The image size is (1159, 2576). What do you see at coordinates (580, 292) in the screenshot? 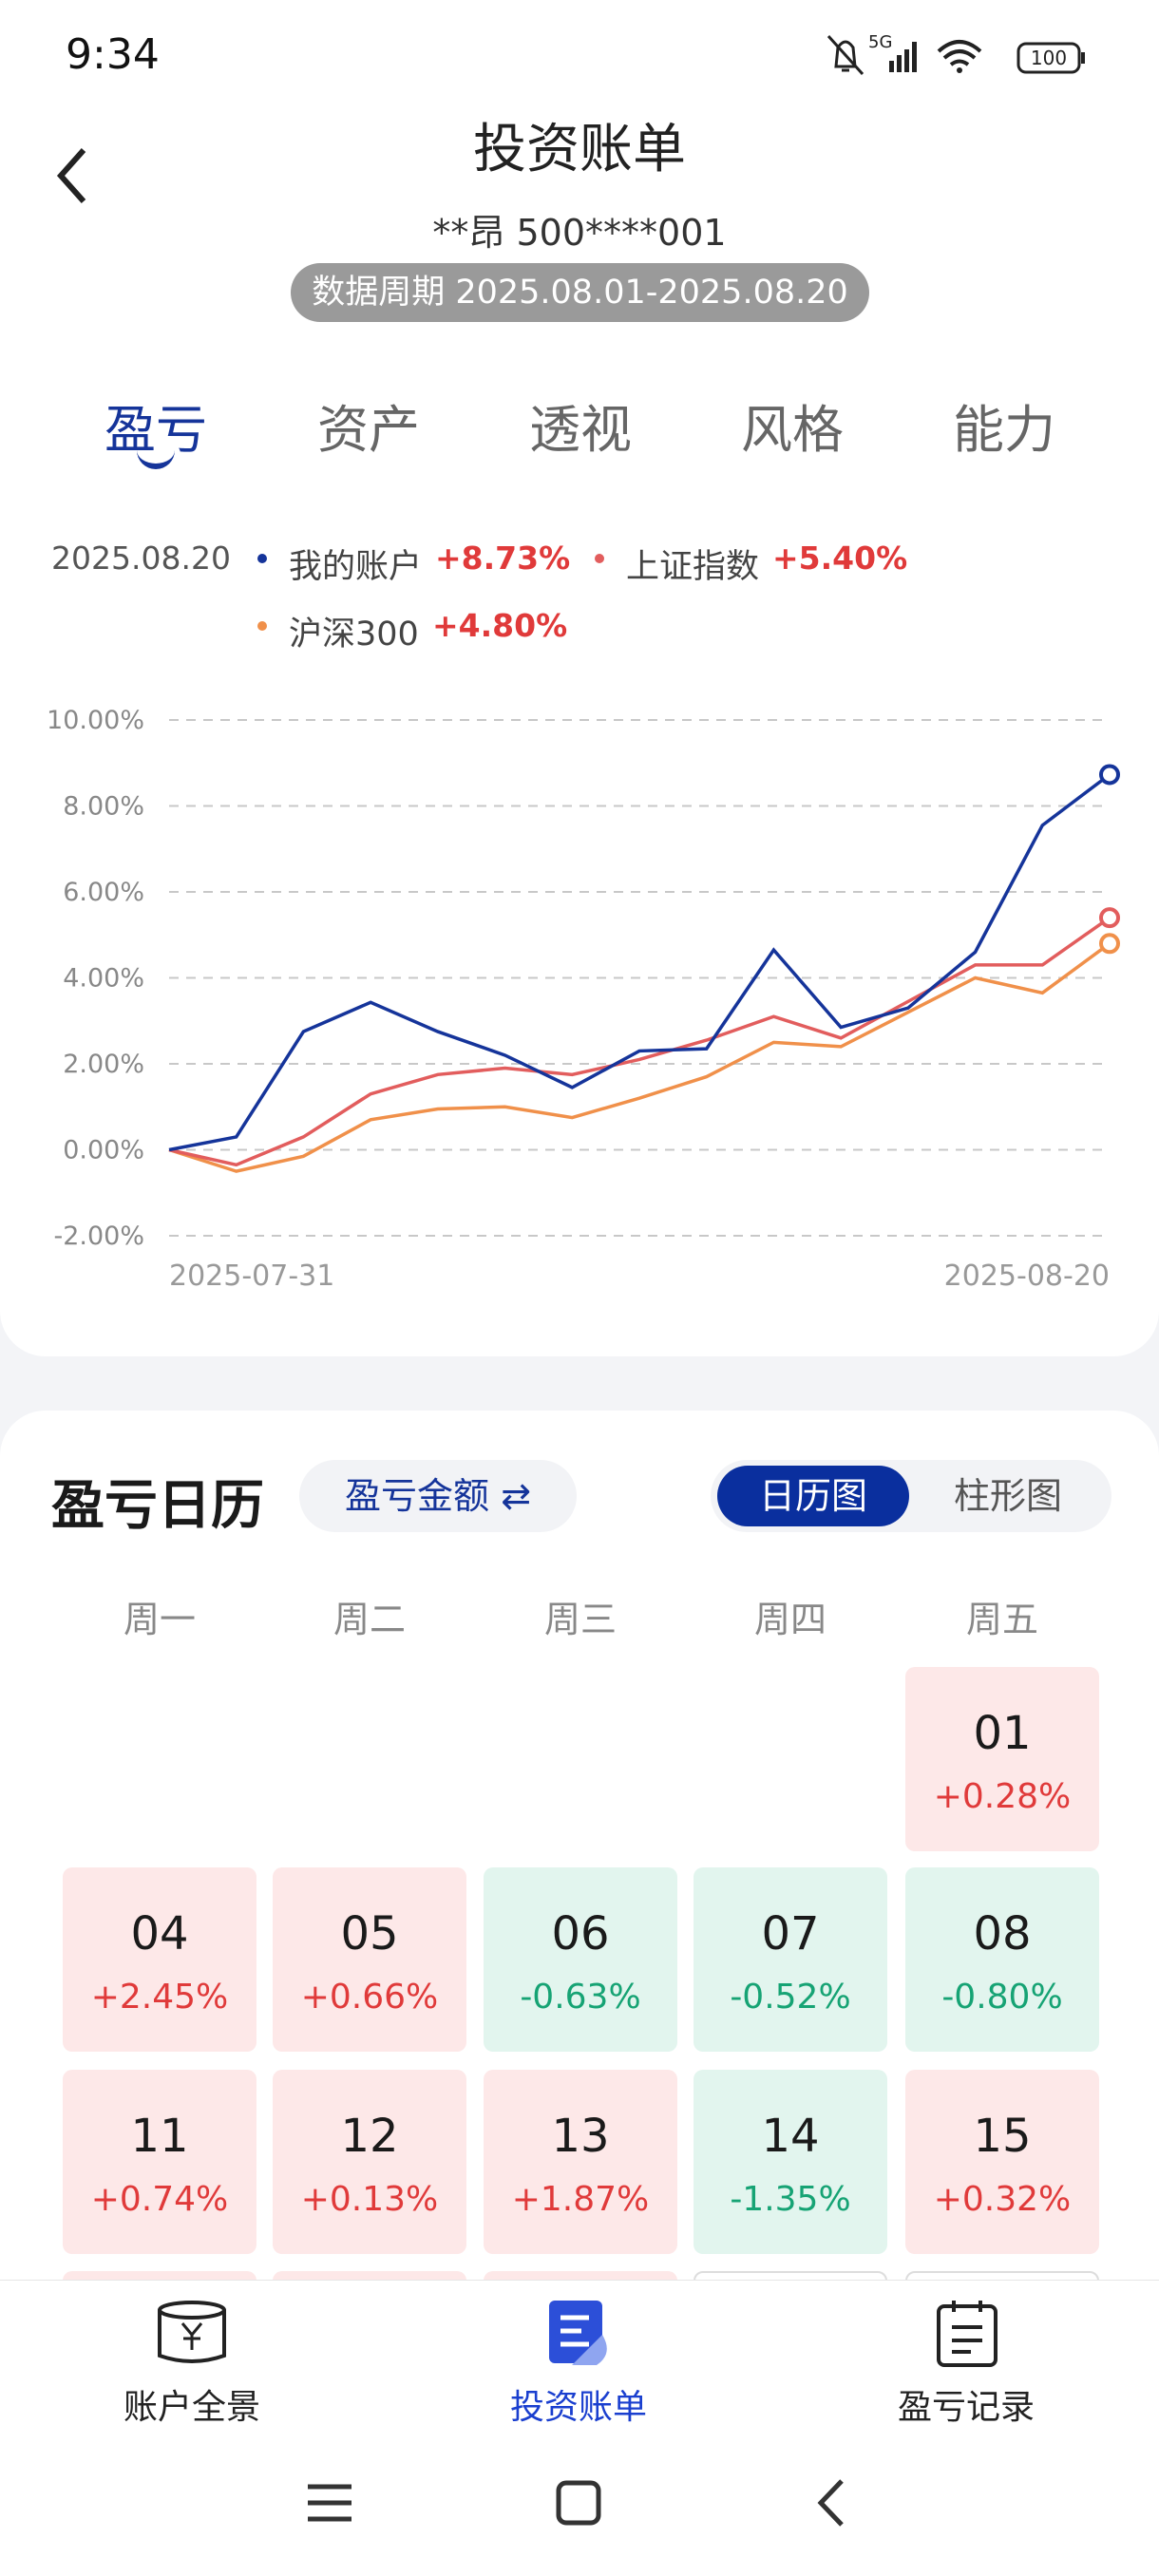
I see `period-pill: 数据周期 2025.08.01-2025.08.20` at bounding box center [580, 292].